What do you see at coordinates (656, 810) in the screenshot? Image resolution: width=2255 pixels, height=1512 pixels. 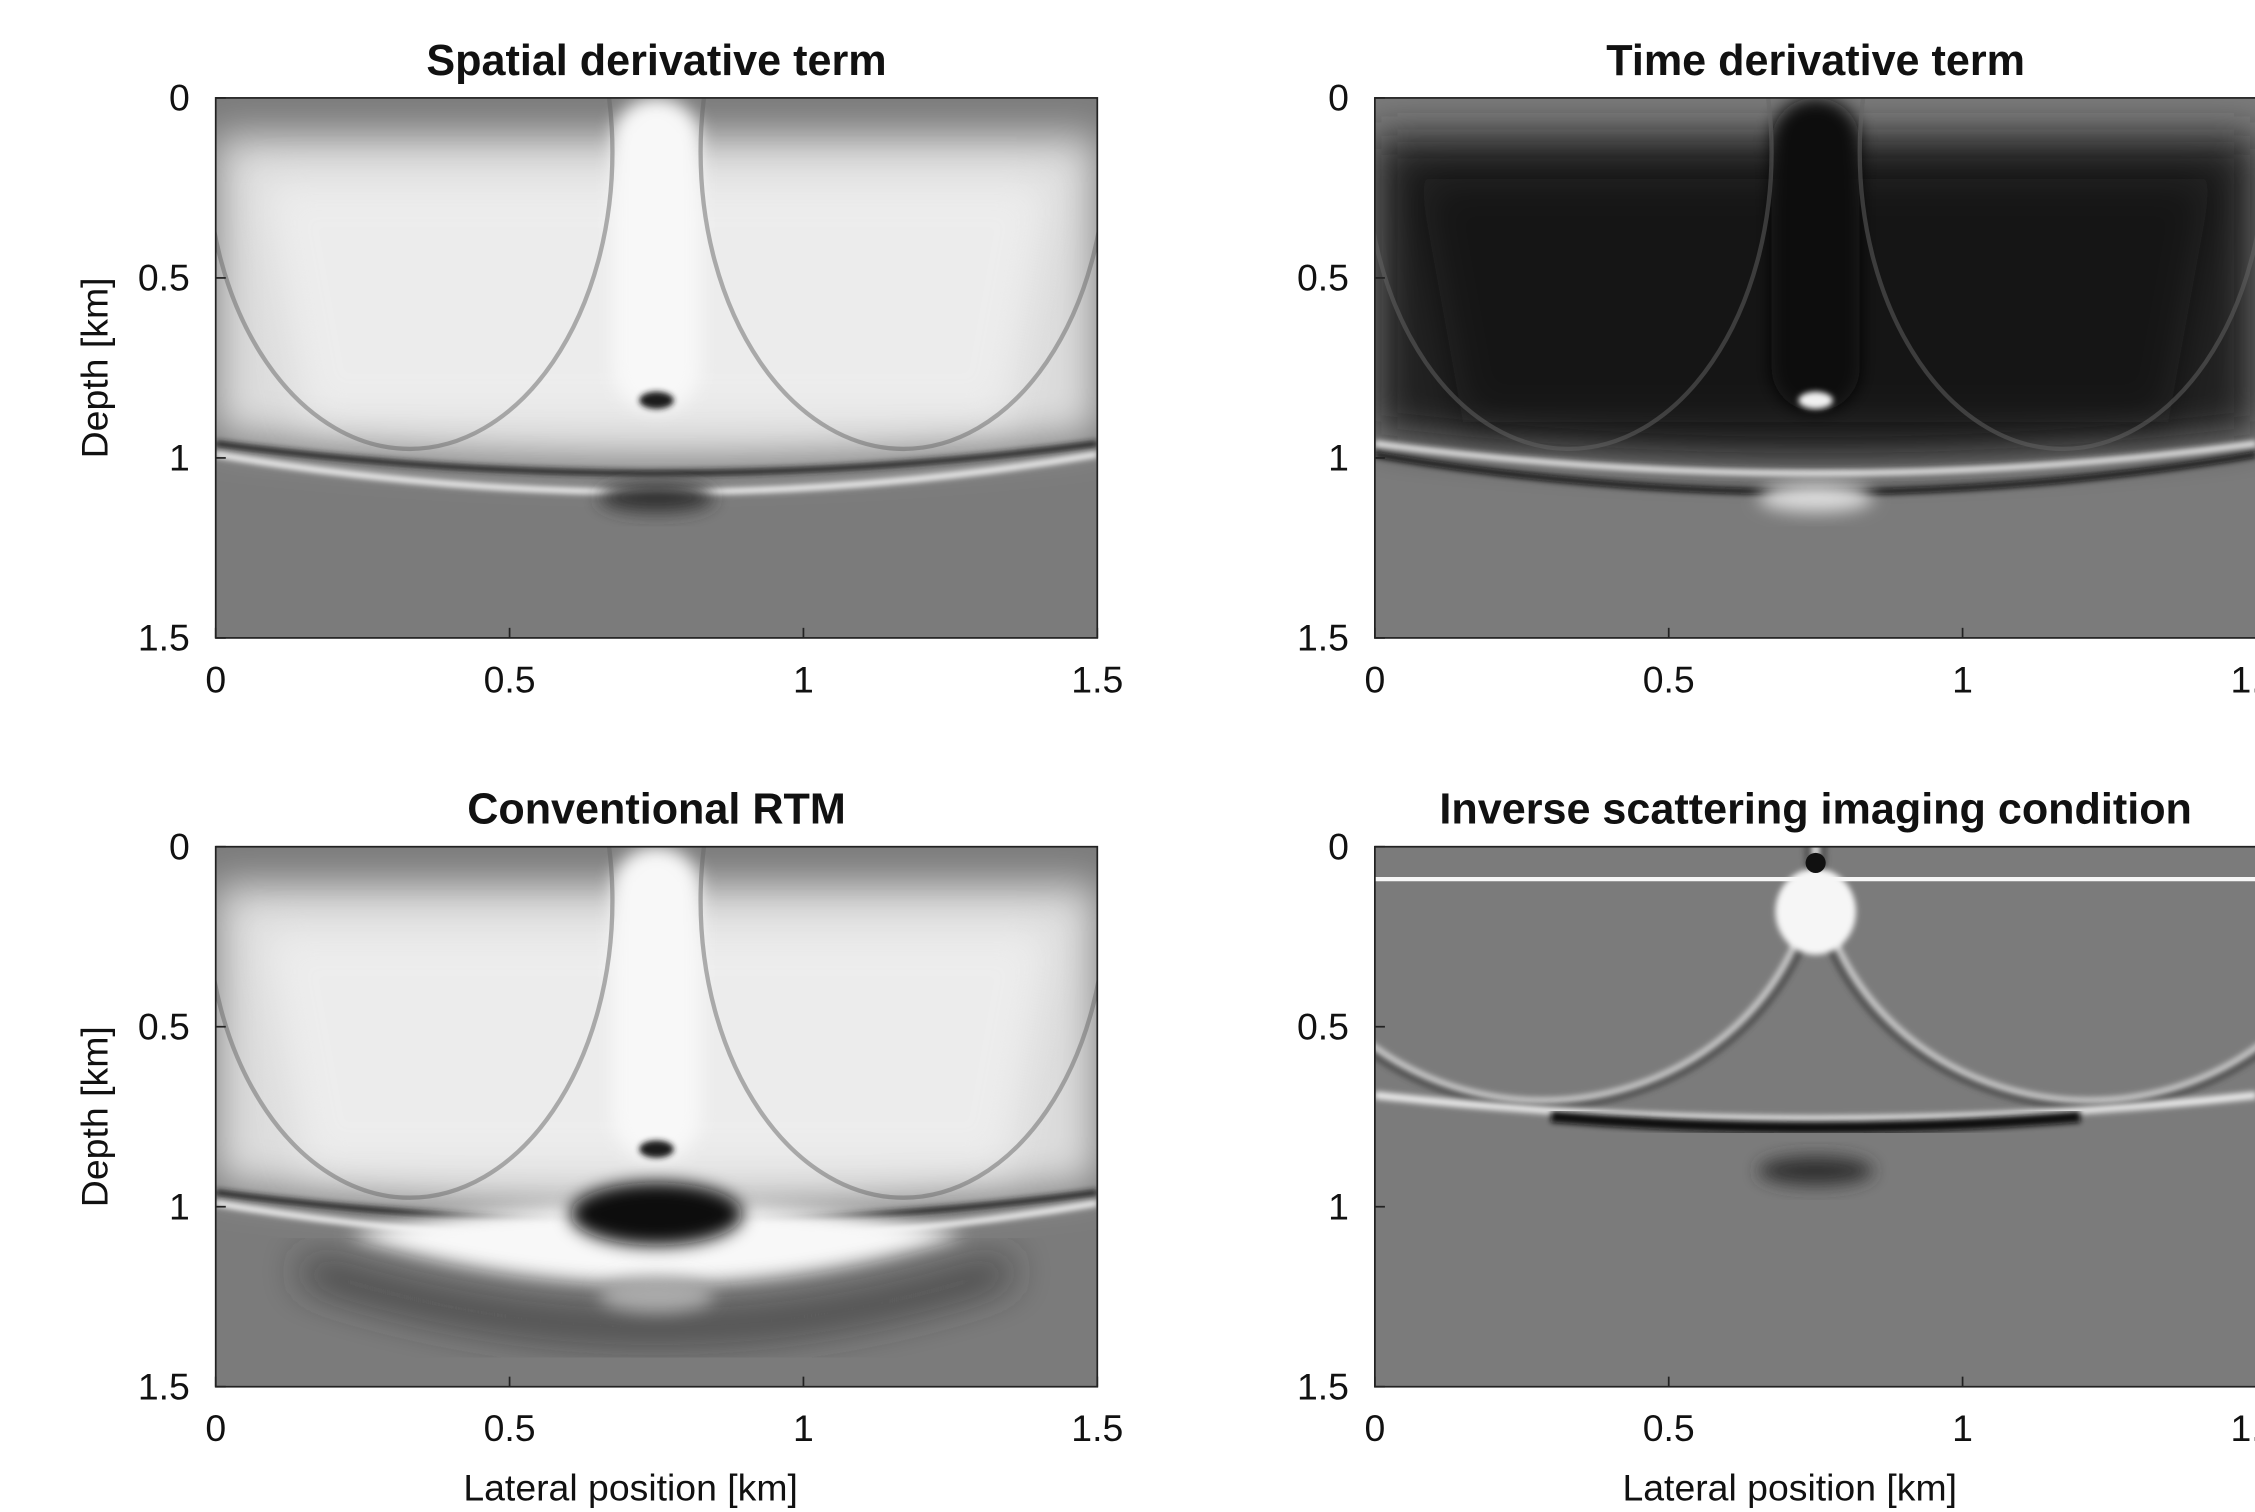 I see `subplot-title: Conventional RTM` at bounding box center [656, 810].